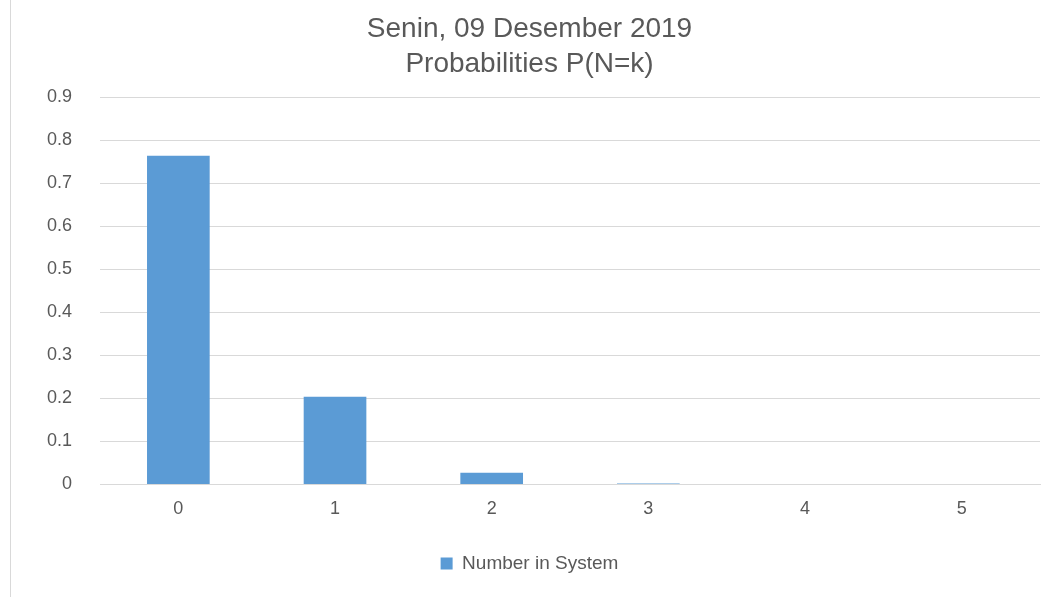  What do you see at coordinates (59, 182) in the screenshot?
I see `y-tick-label: 0.7` at bounding box center [59, 182].